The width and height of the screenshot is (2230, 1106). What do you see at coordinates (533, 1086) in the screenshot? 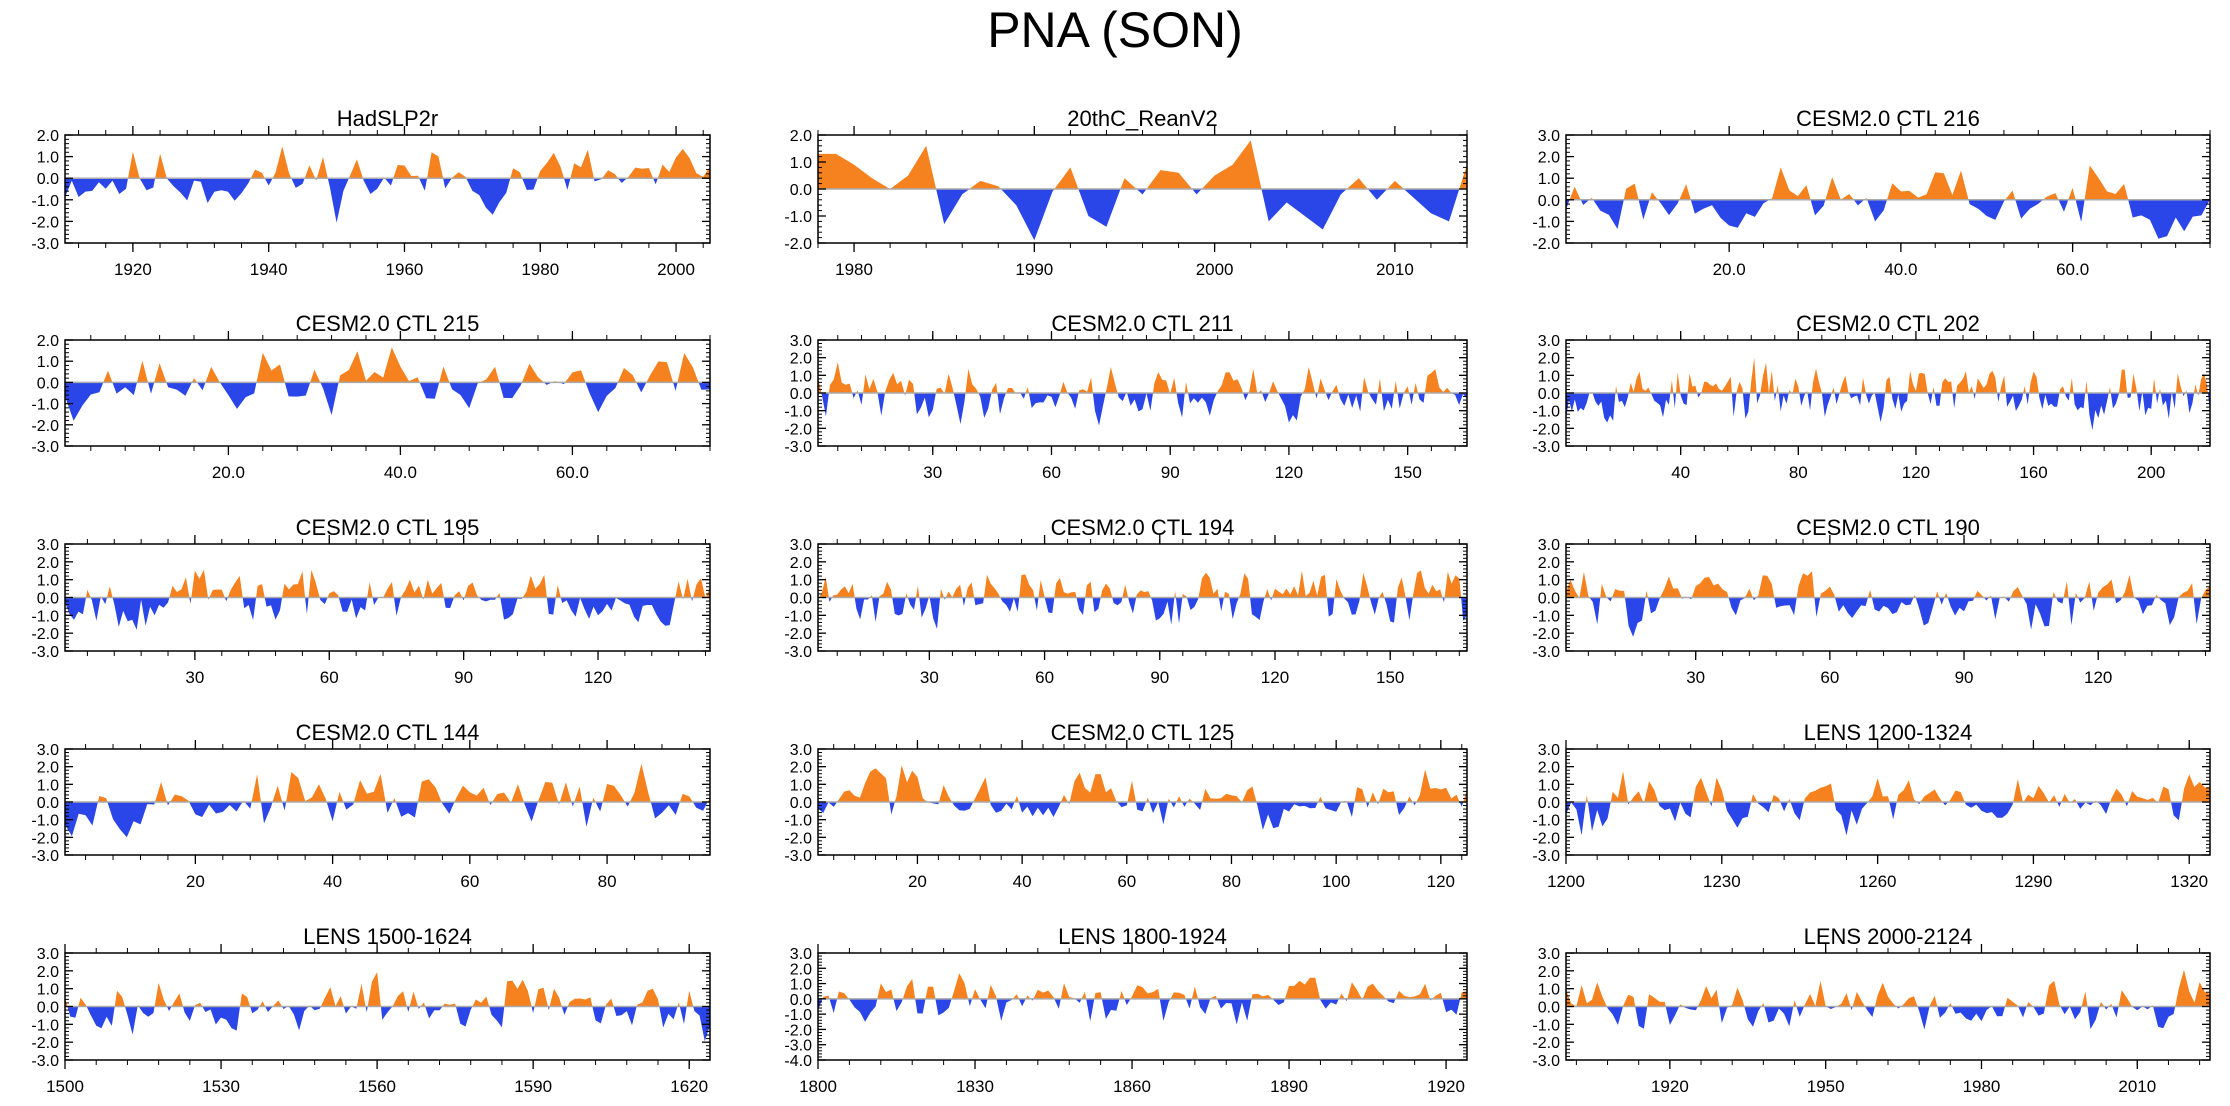
I see `x-tick-label: 1590` at bounding box center [533, 1086].